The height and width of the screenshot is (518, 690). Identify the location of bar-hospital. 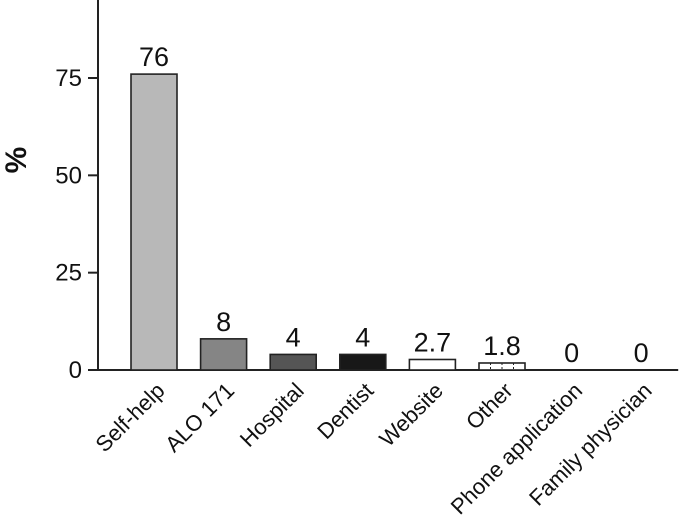
(293, 362).